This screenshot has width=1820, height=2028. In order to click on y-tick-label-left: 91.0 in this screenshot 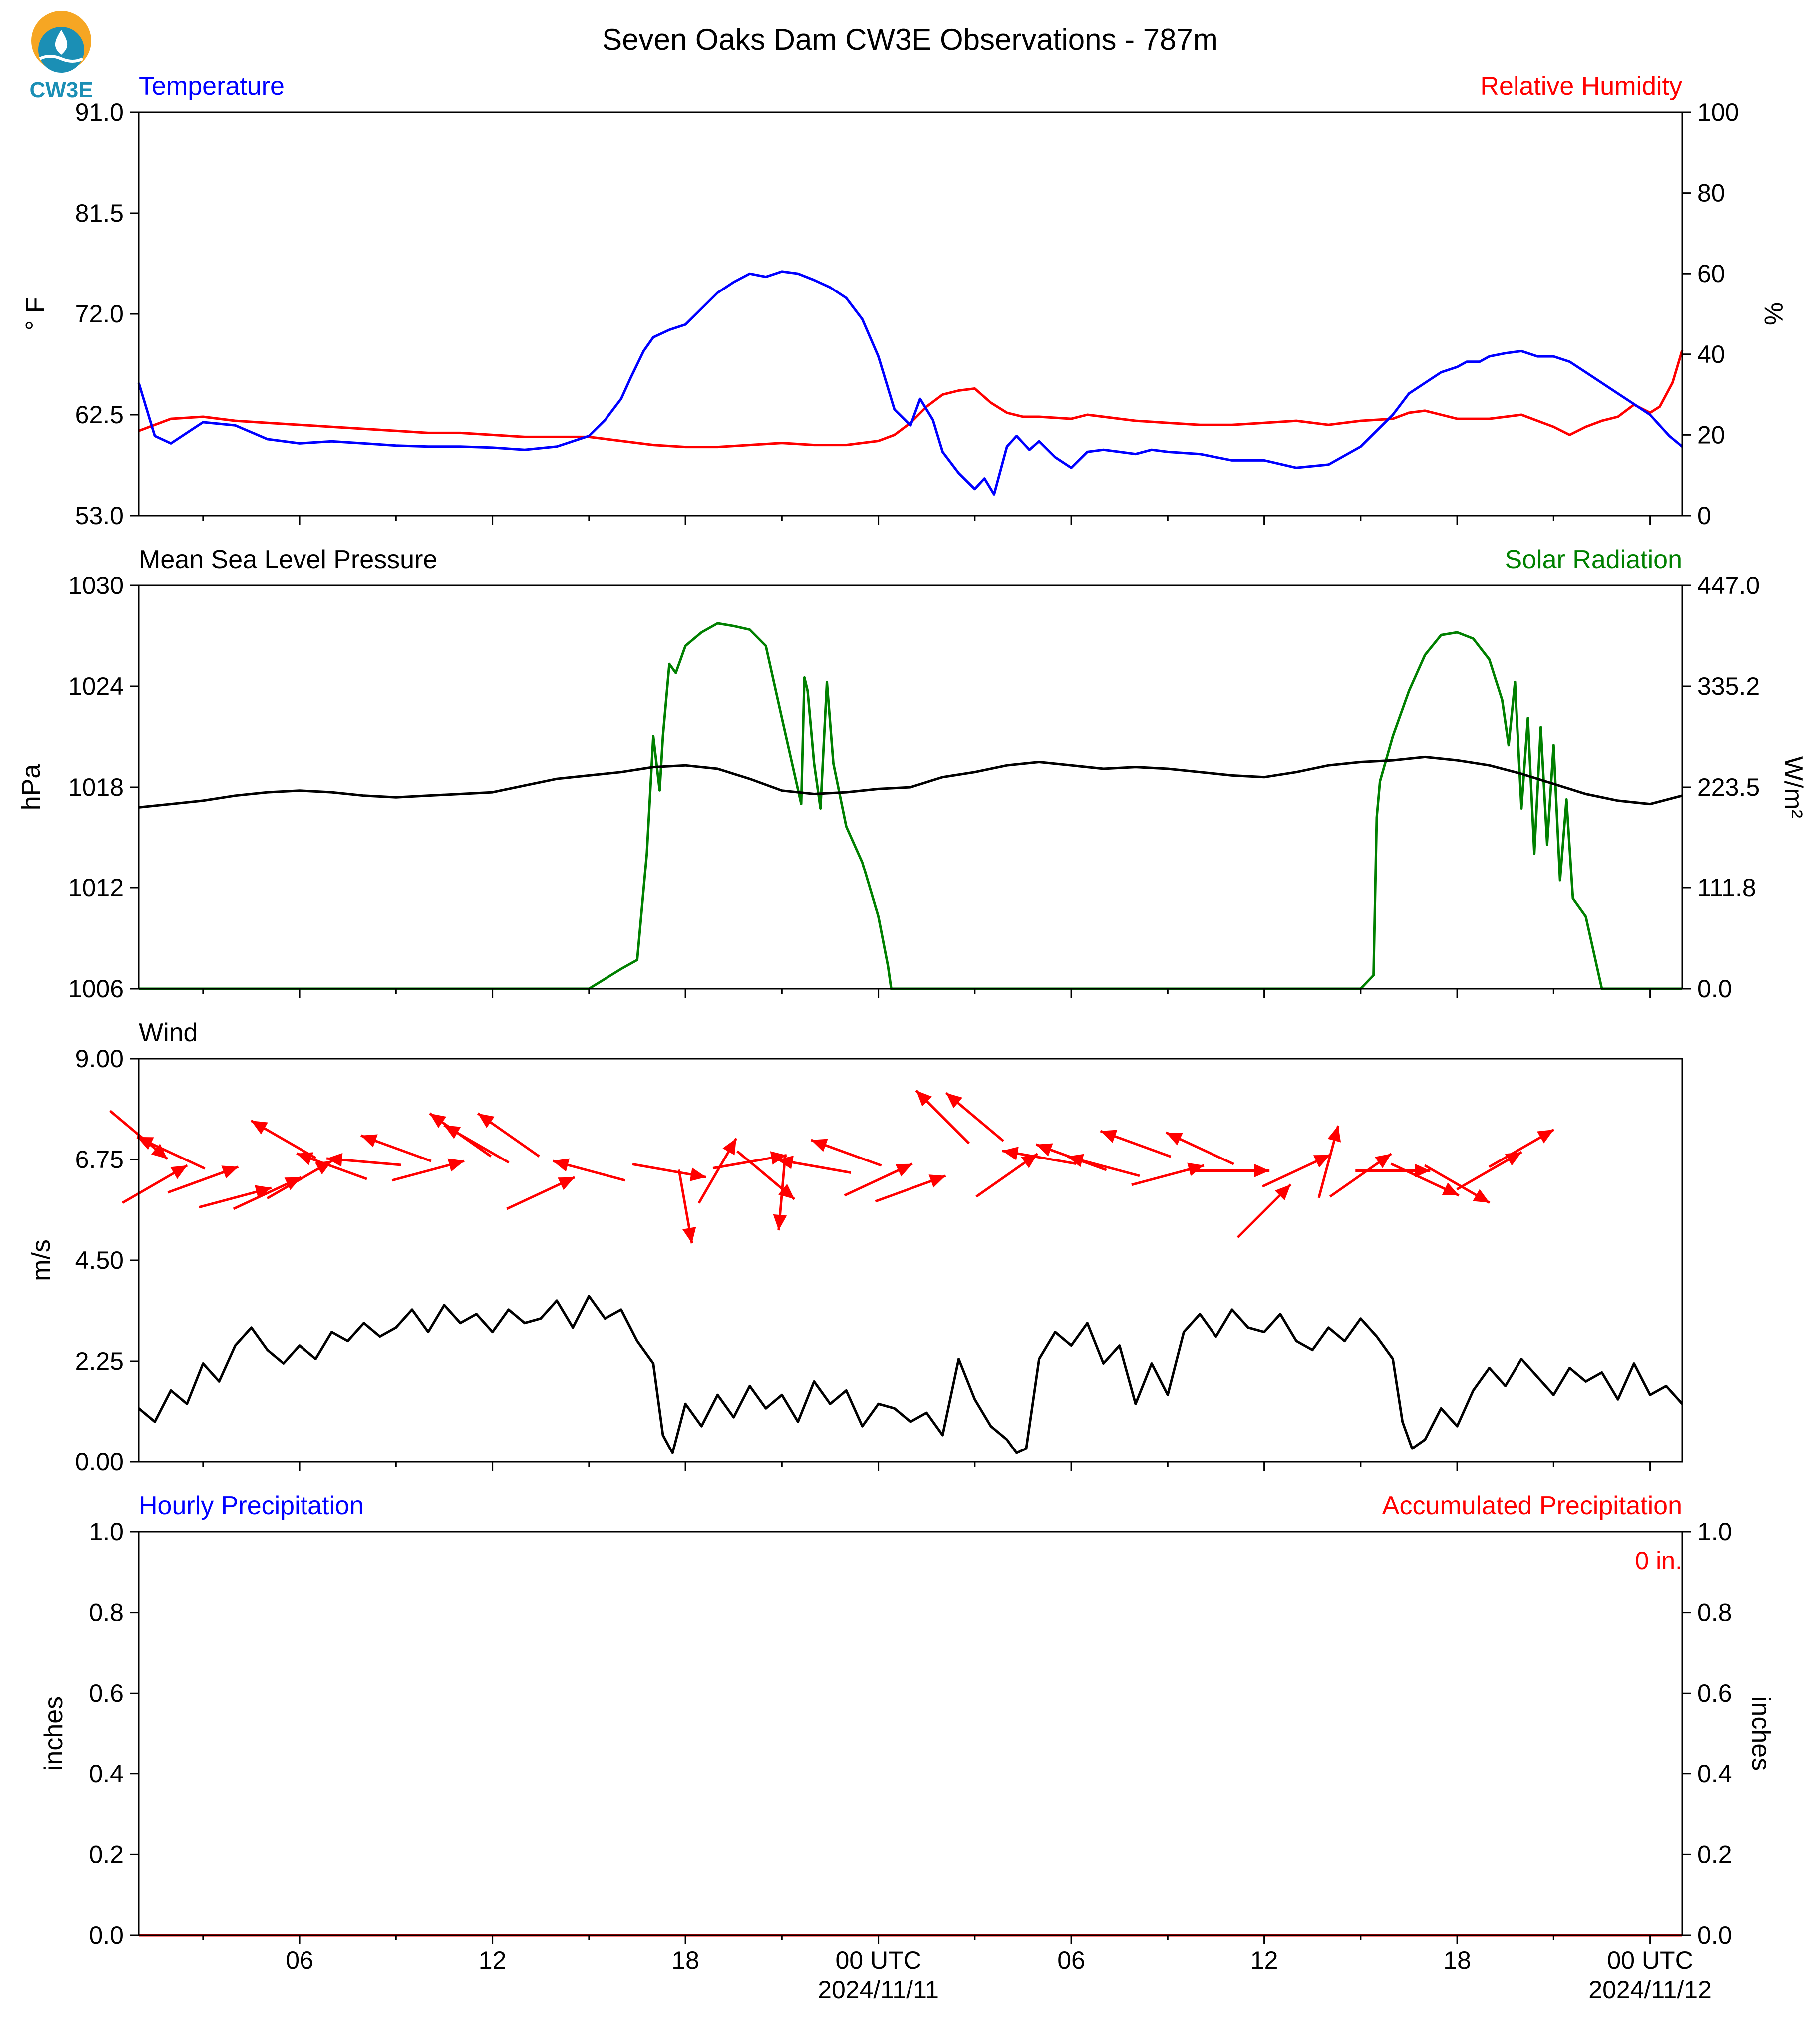, I will do `click(99, 112)`.